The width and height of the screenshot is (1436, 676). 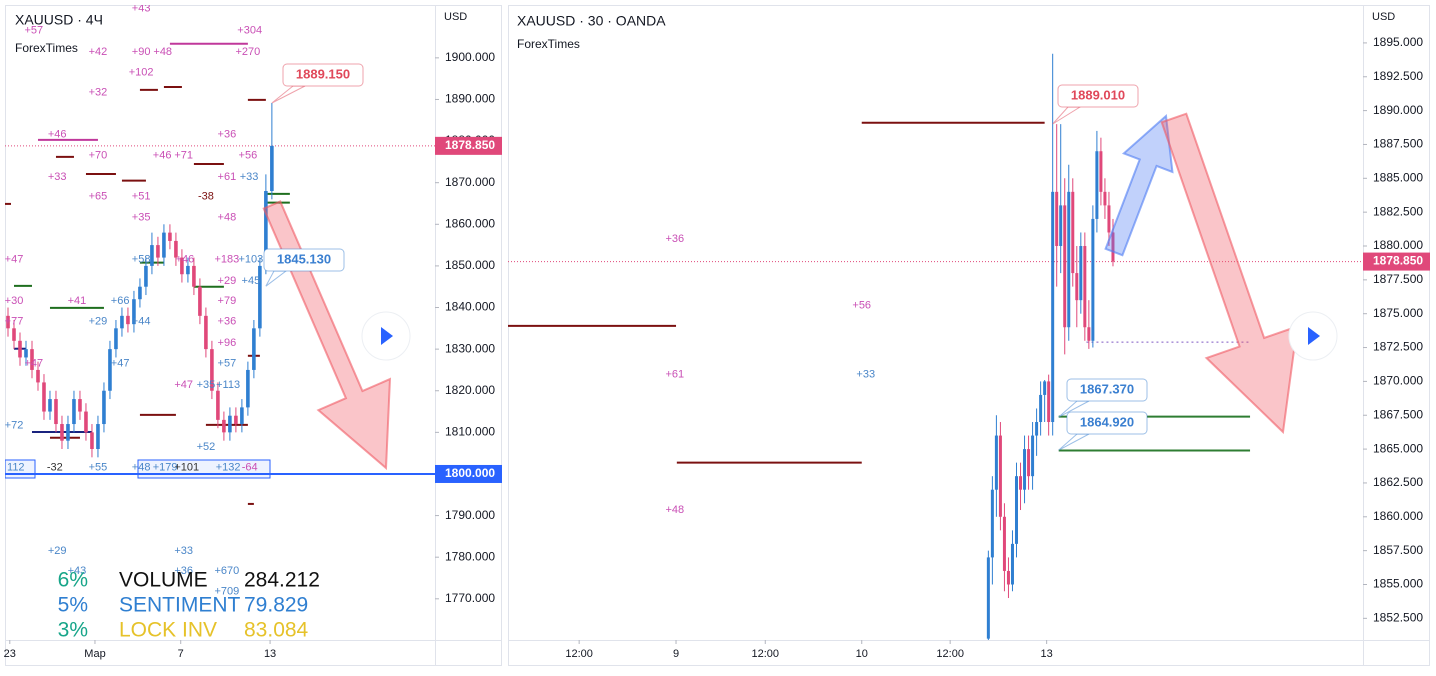 I want to click on y-tick-label: 1855.000, so click(x=1398, y=584).